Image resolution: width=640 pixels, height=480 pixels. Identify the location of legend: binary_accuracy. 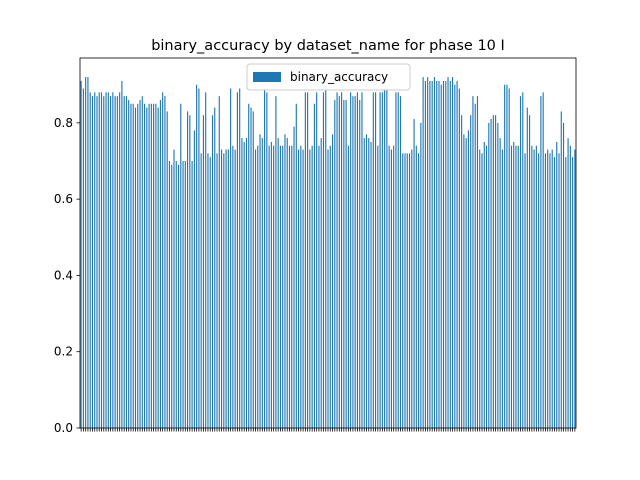
(328, 77).